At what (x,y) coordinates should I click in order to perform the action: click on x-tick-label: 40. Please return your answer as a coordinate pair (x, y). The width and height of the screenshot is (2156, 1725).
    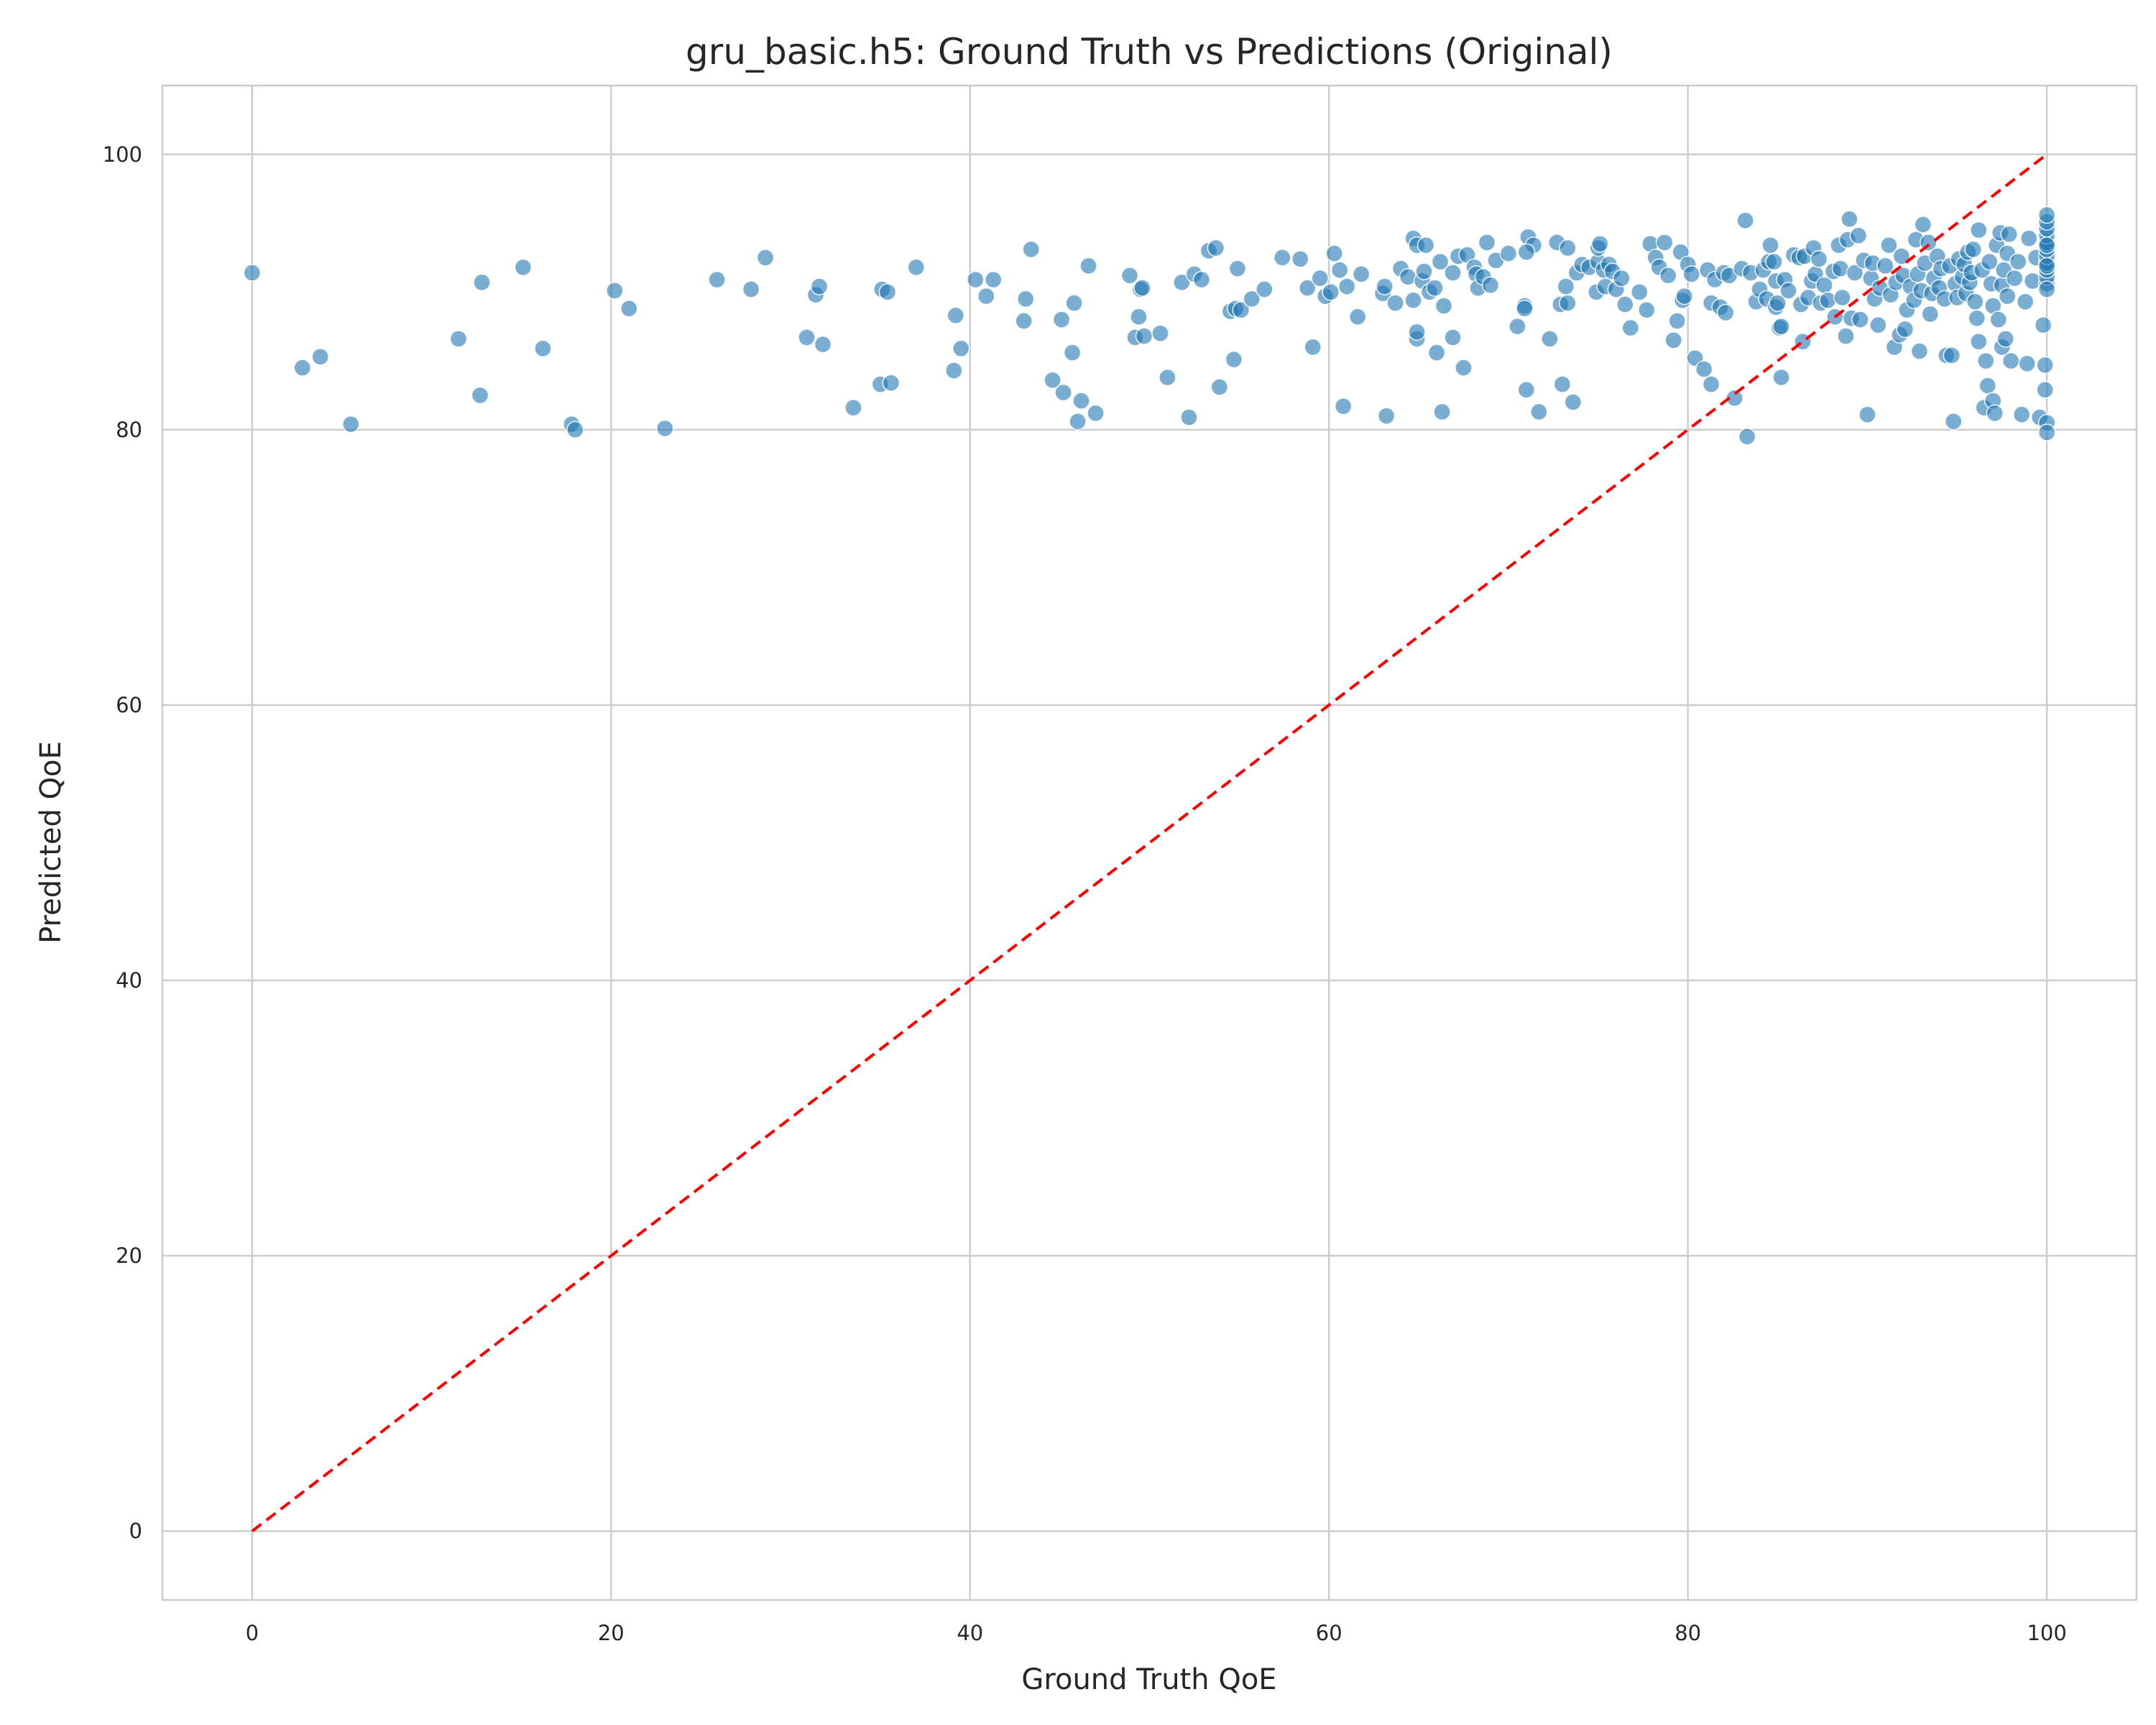
    Looking at the image, I should click on (970, 1633).